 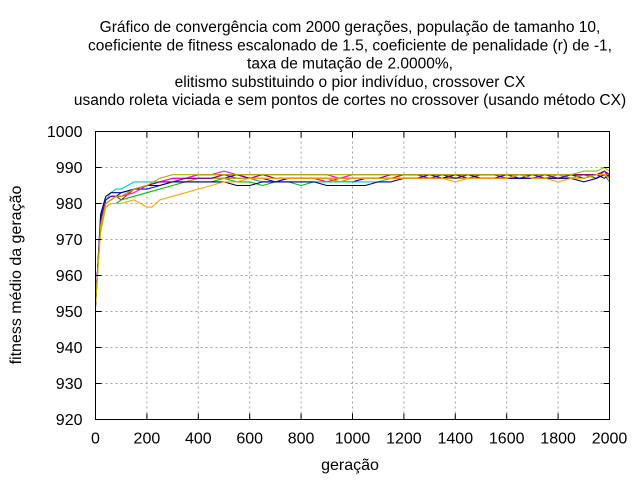 What do you see at coordinates (69, 420) in the screenshot?
I see `y-tick-label: 920` at bounding box center [69, 420].